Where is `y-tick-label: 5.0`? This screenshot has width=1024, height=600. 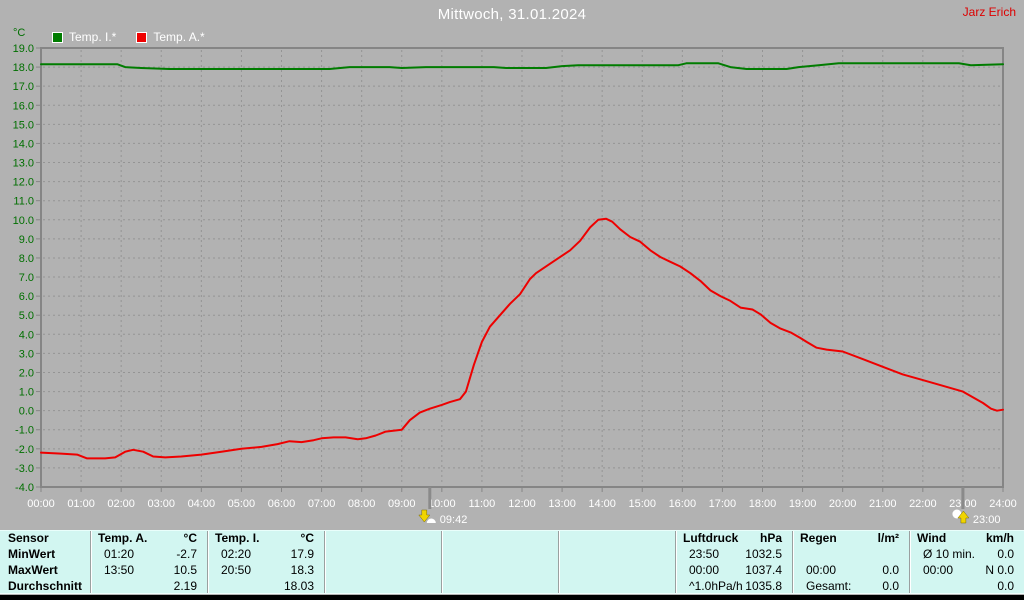
y-tick-label: 5.0 is located at coordinates (26, 316).